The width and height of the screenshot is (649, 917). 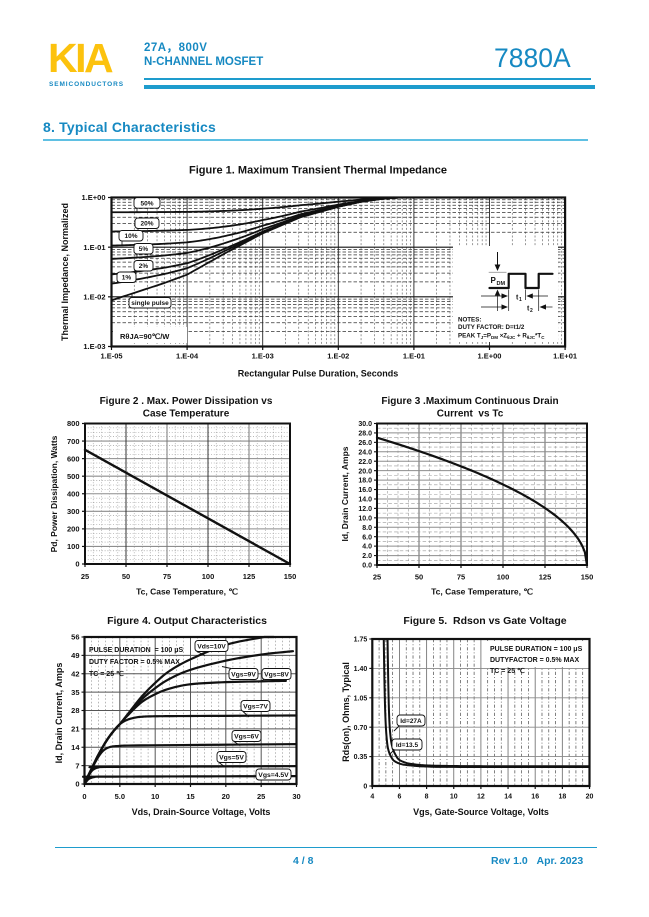 What do you see at coordinates (367, 547) in the screenshot?
I see `svg-text: 4.0` at bounding box center [367, 547].